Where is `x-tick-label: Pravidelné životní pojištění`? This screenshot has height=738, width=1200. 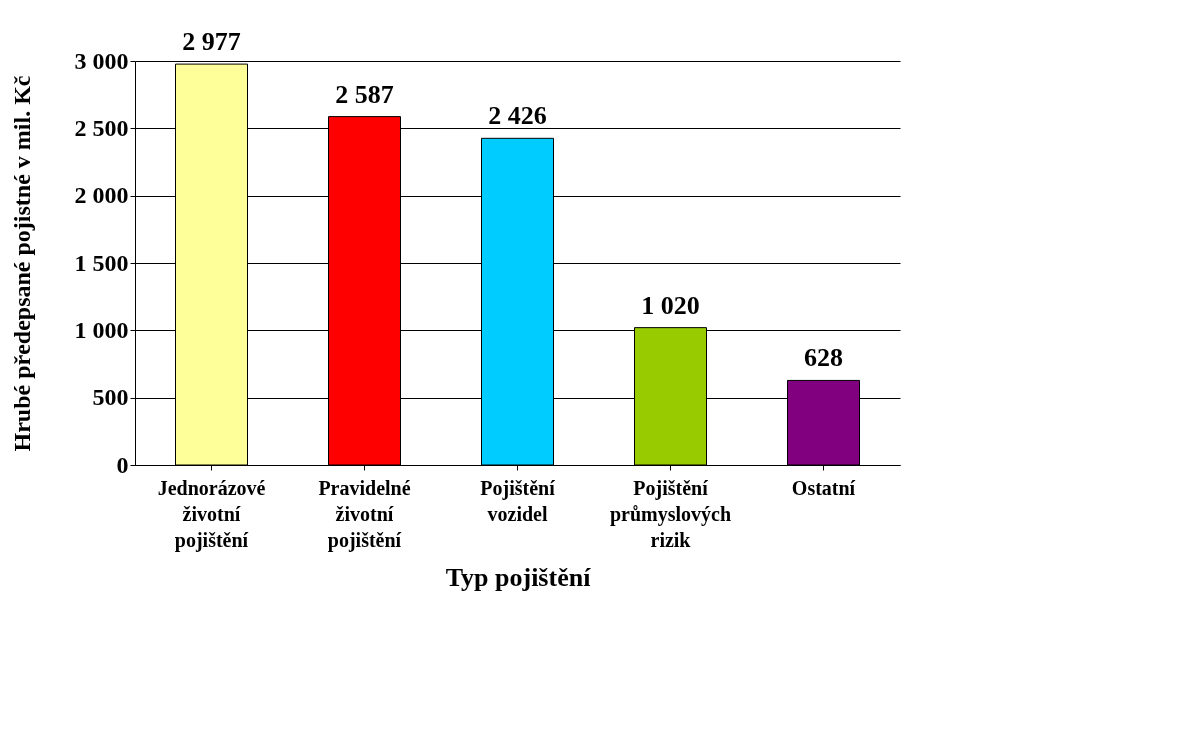
x-tick-label: Pravidelné životní pojištění is located at coordinates (364, 514).